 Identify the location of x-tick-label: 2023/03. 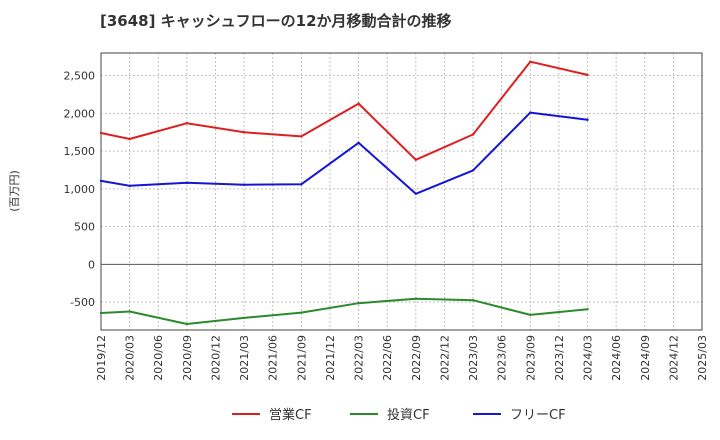
(473, 358).